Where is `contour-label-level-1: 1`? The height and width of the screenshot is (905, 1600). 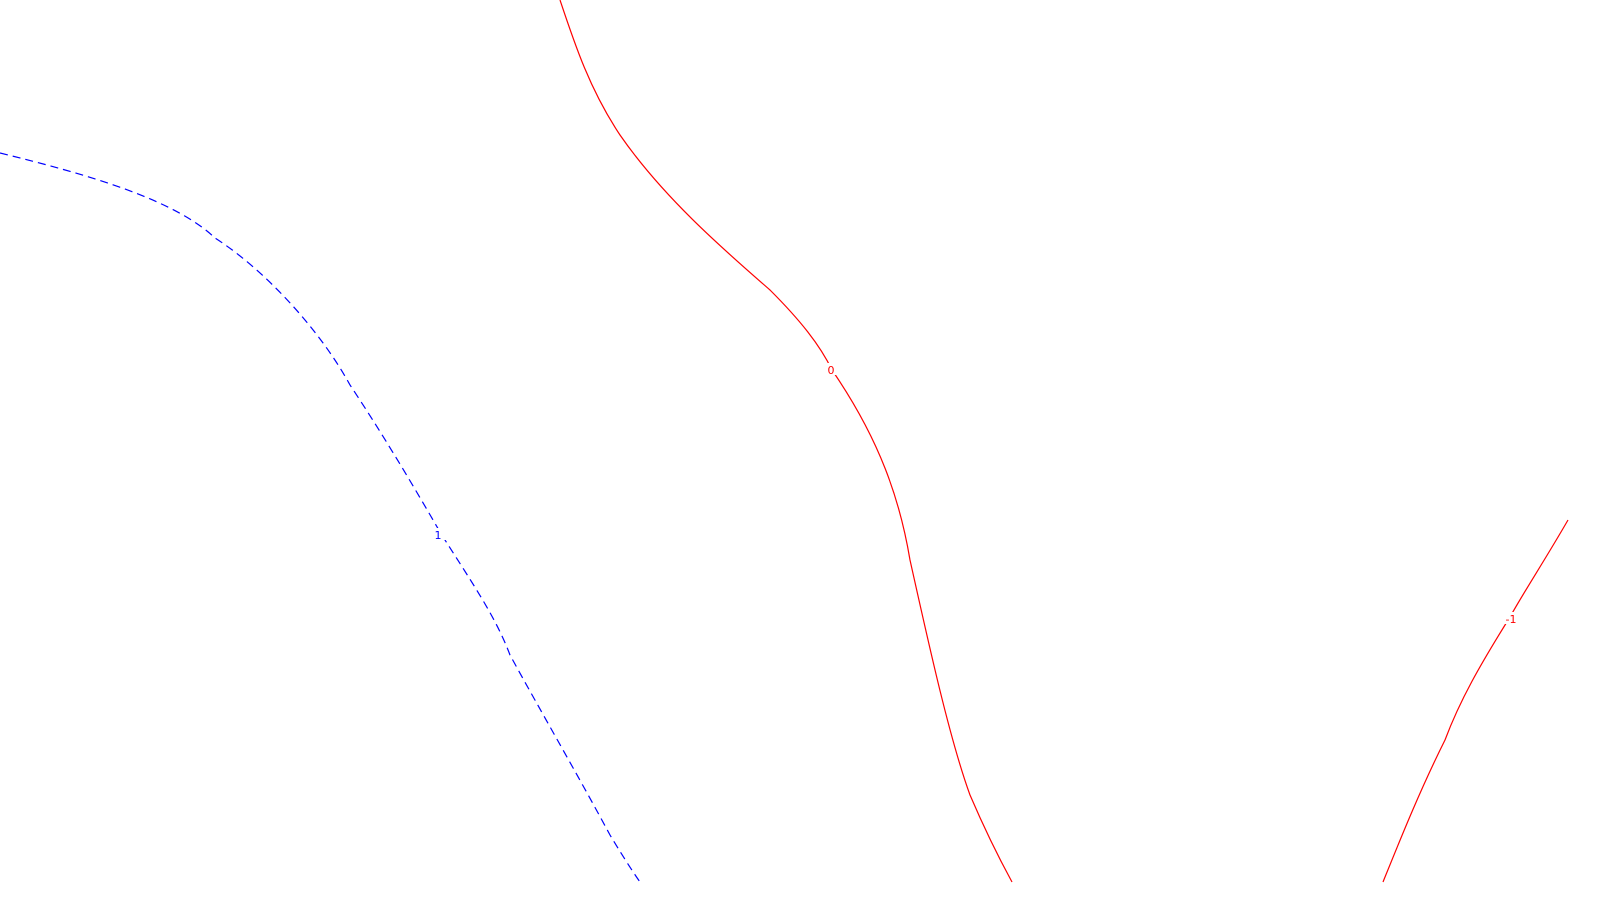
contour-label-level-1: 1 is located at coordinates (438, 535).